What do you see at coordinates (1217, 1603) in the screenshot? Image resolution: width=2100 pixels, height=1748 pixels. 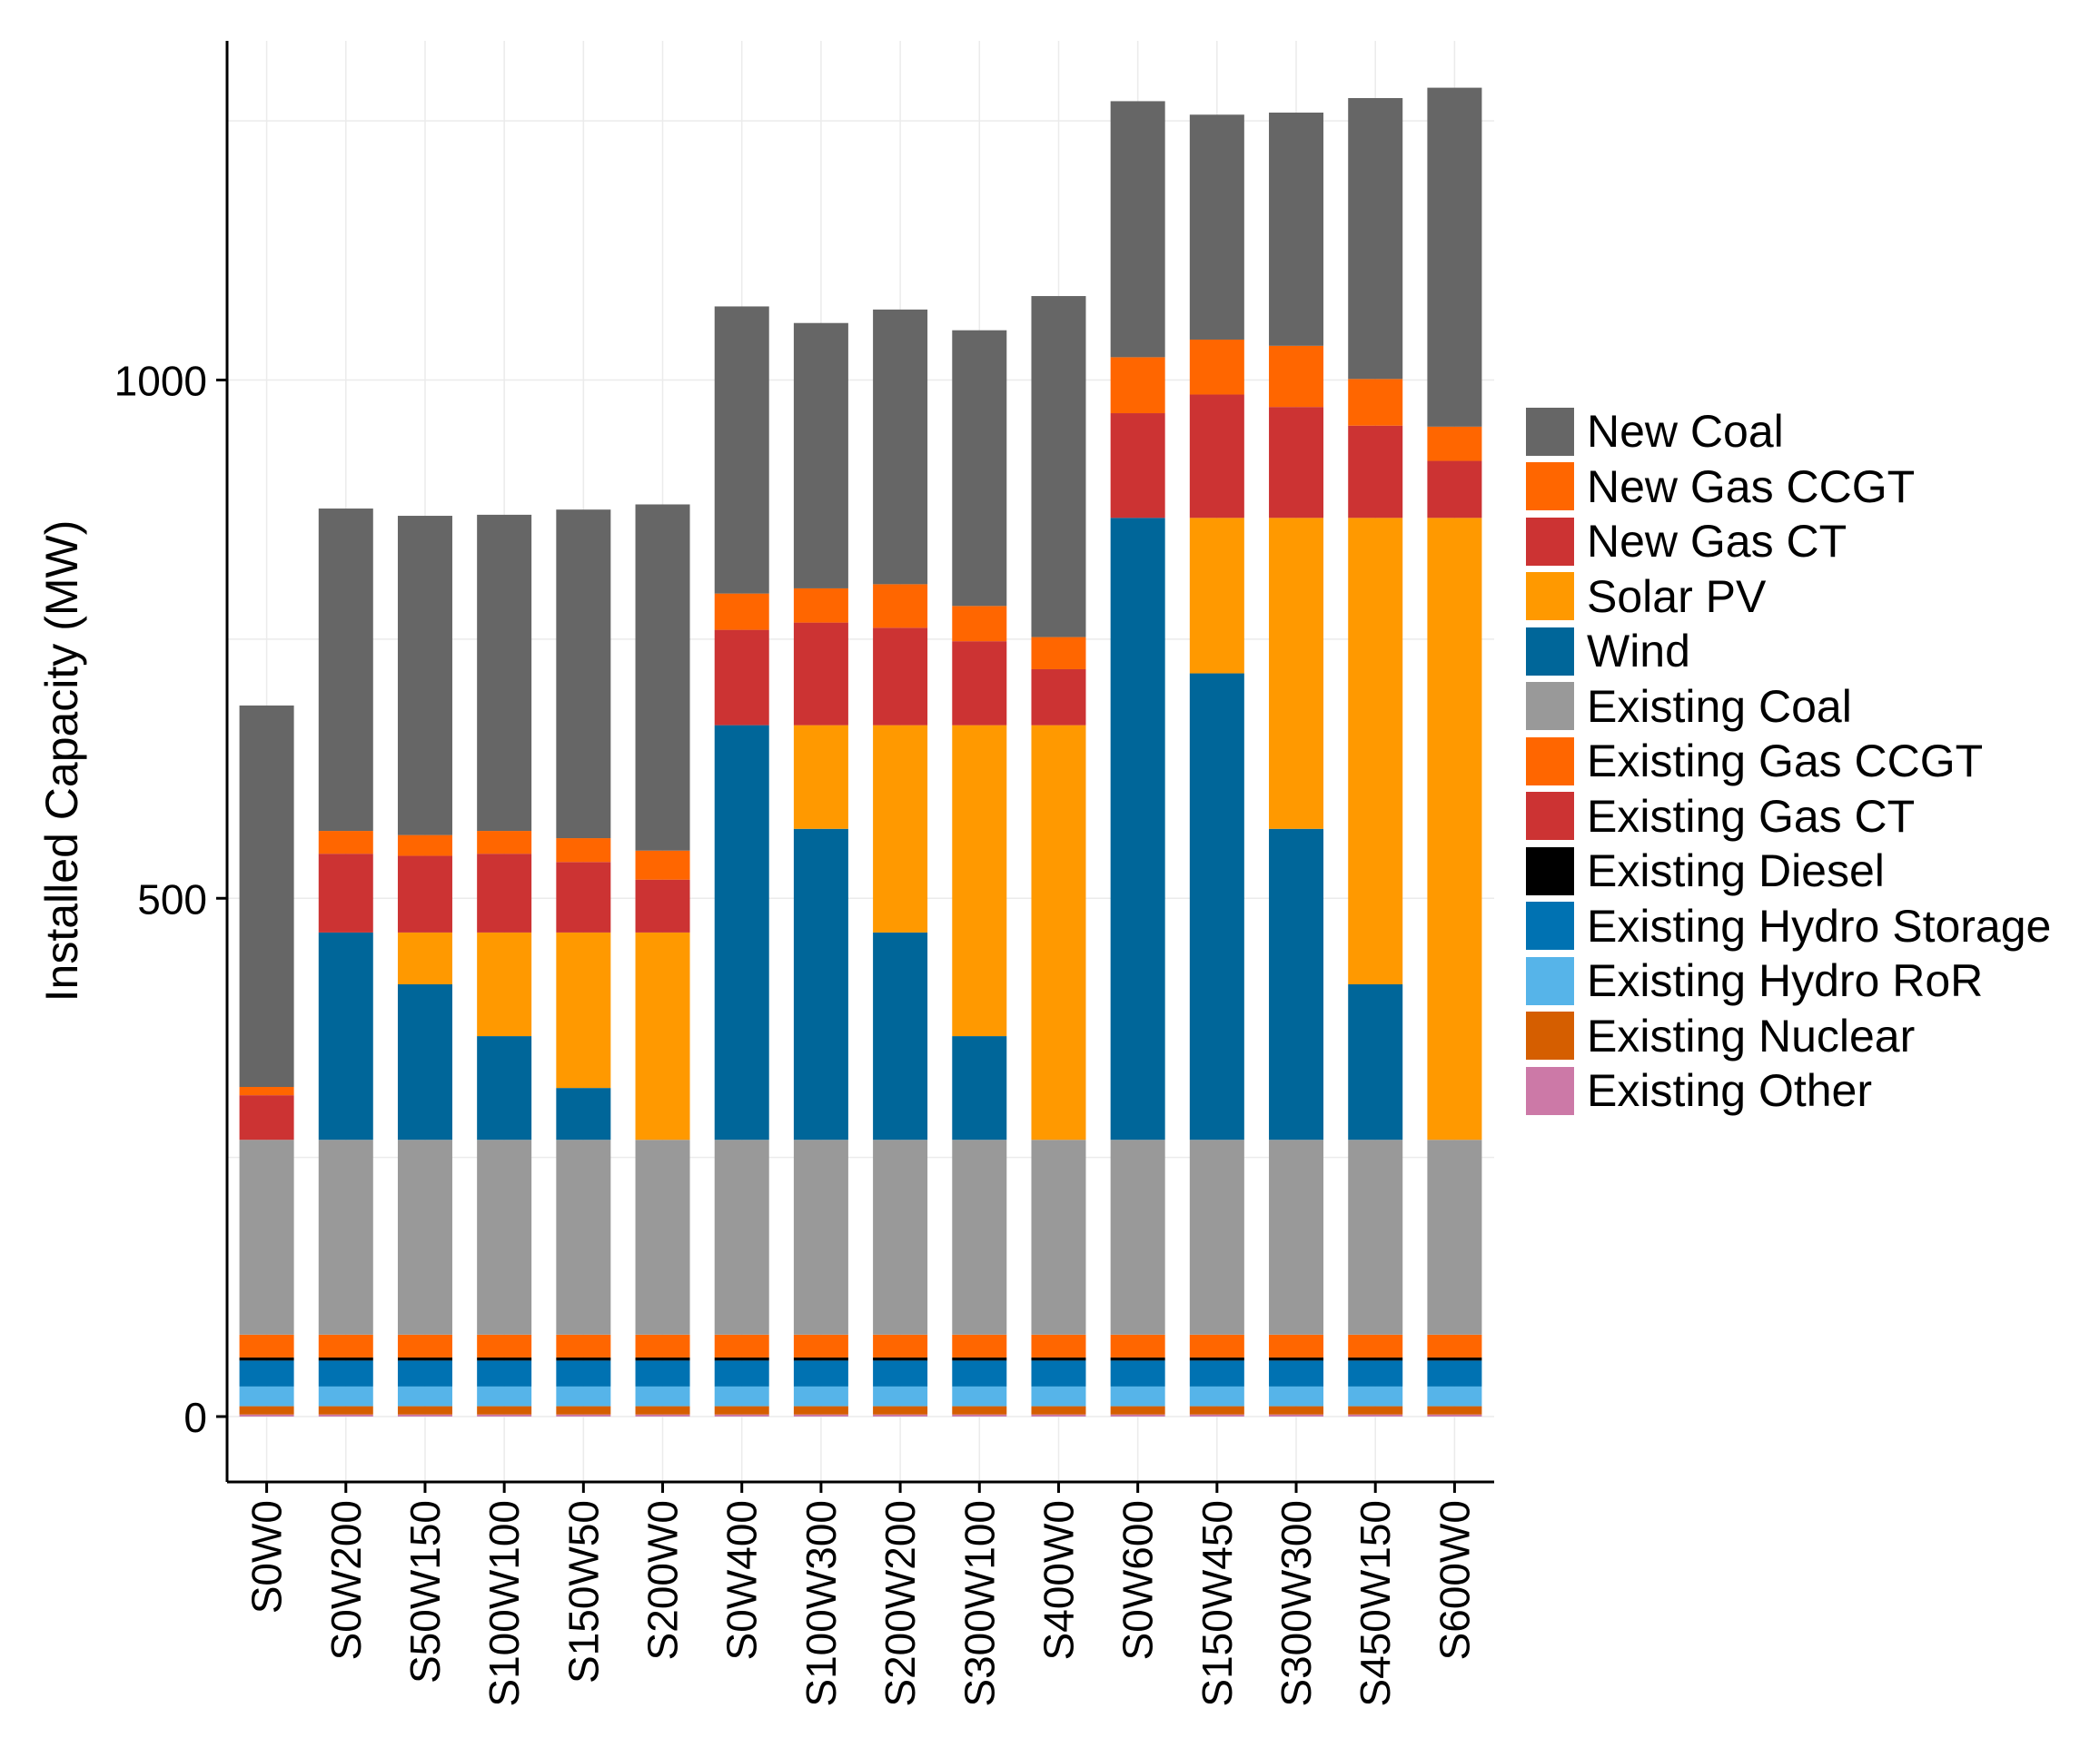 I see `x-tick-label: S150W450` at bounding box center [1217, 1603].